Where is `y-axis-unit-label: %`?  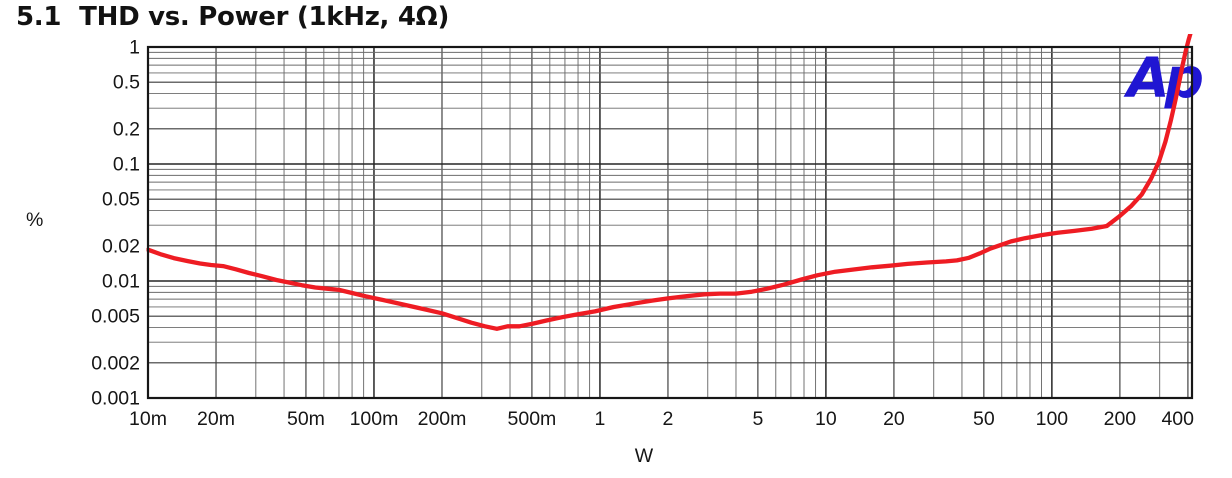 y-axis-unit-label: % is located at coordinates (34, 220).